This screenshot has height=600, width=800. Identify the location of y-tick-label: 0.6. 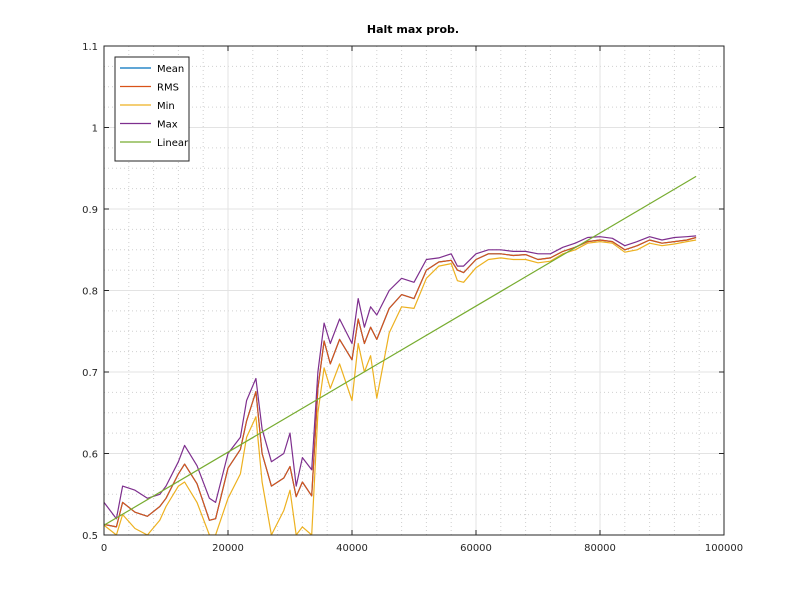
(90, 455).